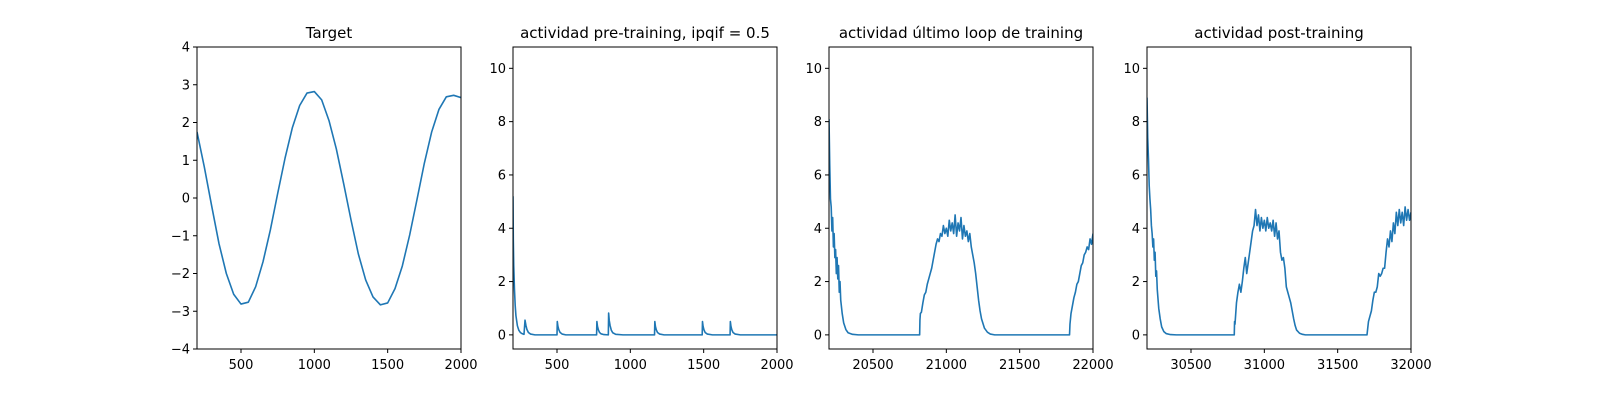 The width and height of the screenshot is (1600, 400). I want to click on x-tick-label: 30500, so click(1190, 365).